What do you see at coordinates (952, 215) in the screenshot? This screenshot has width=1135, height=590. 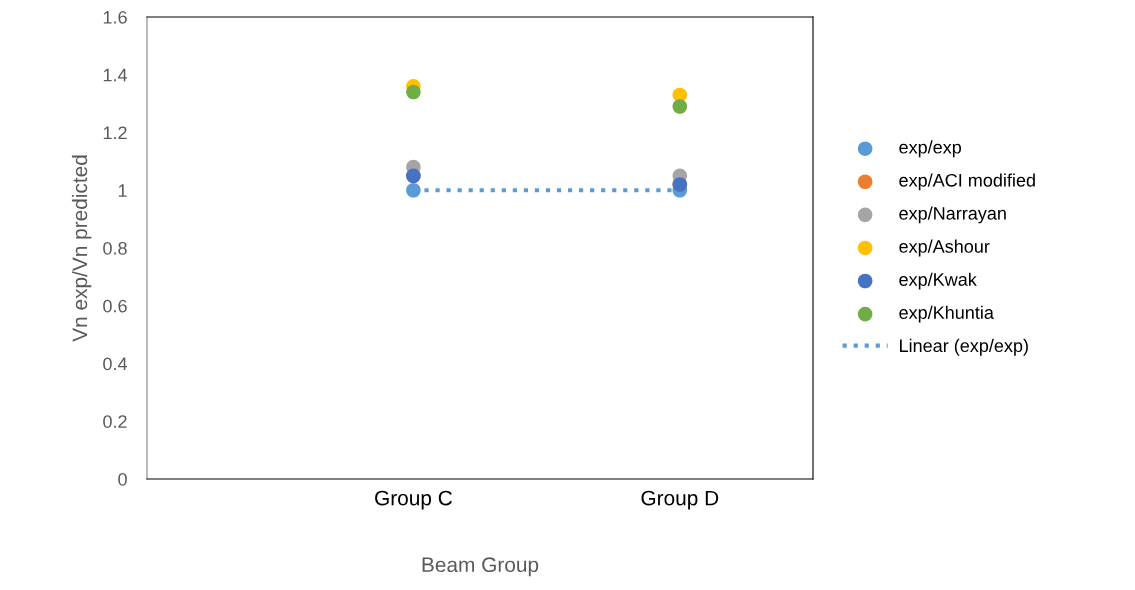 I see `legend-label: exp/Narrayan` at bounding box center [952, 215].